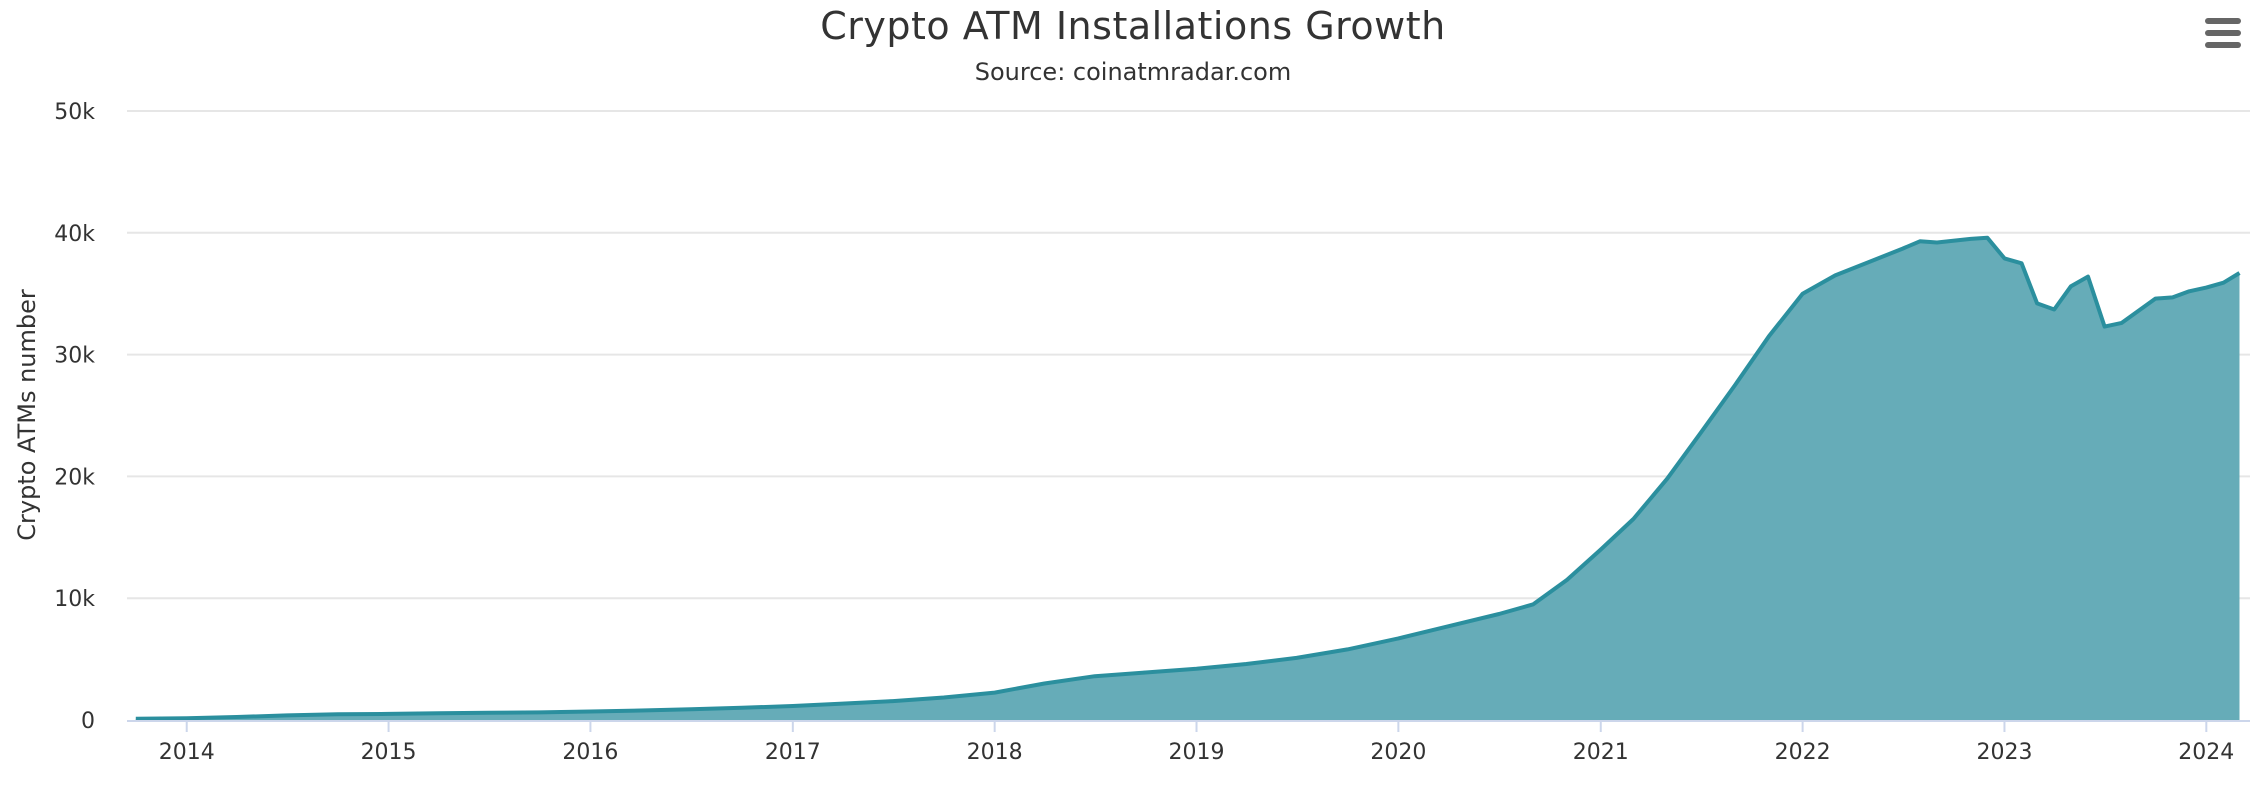 This screenshot has height=792, width=2266. I want to click on x-tick-label: 2018, so click(995, 752).